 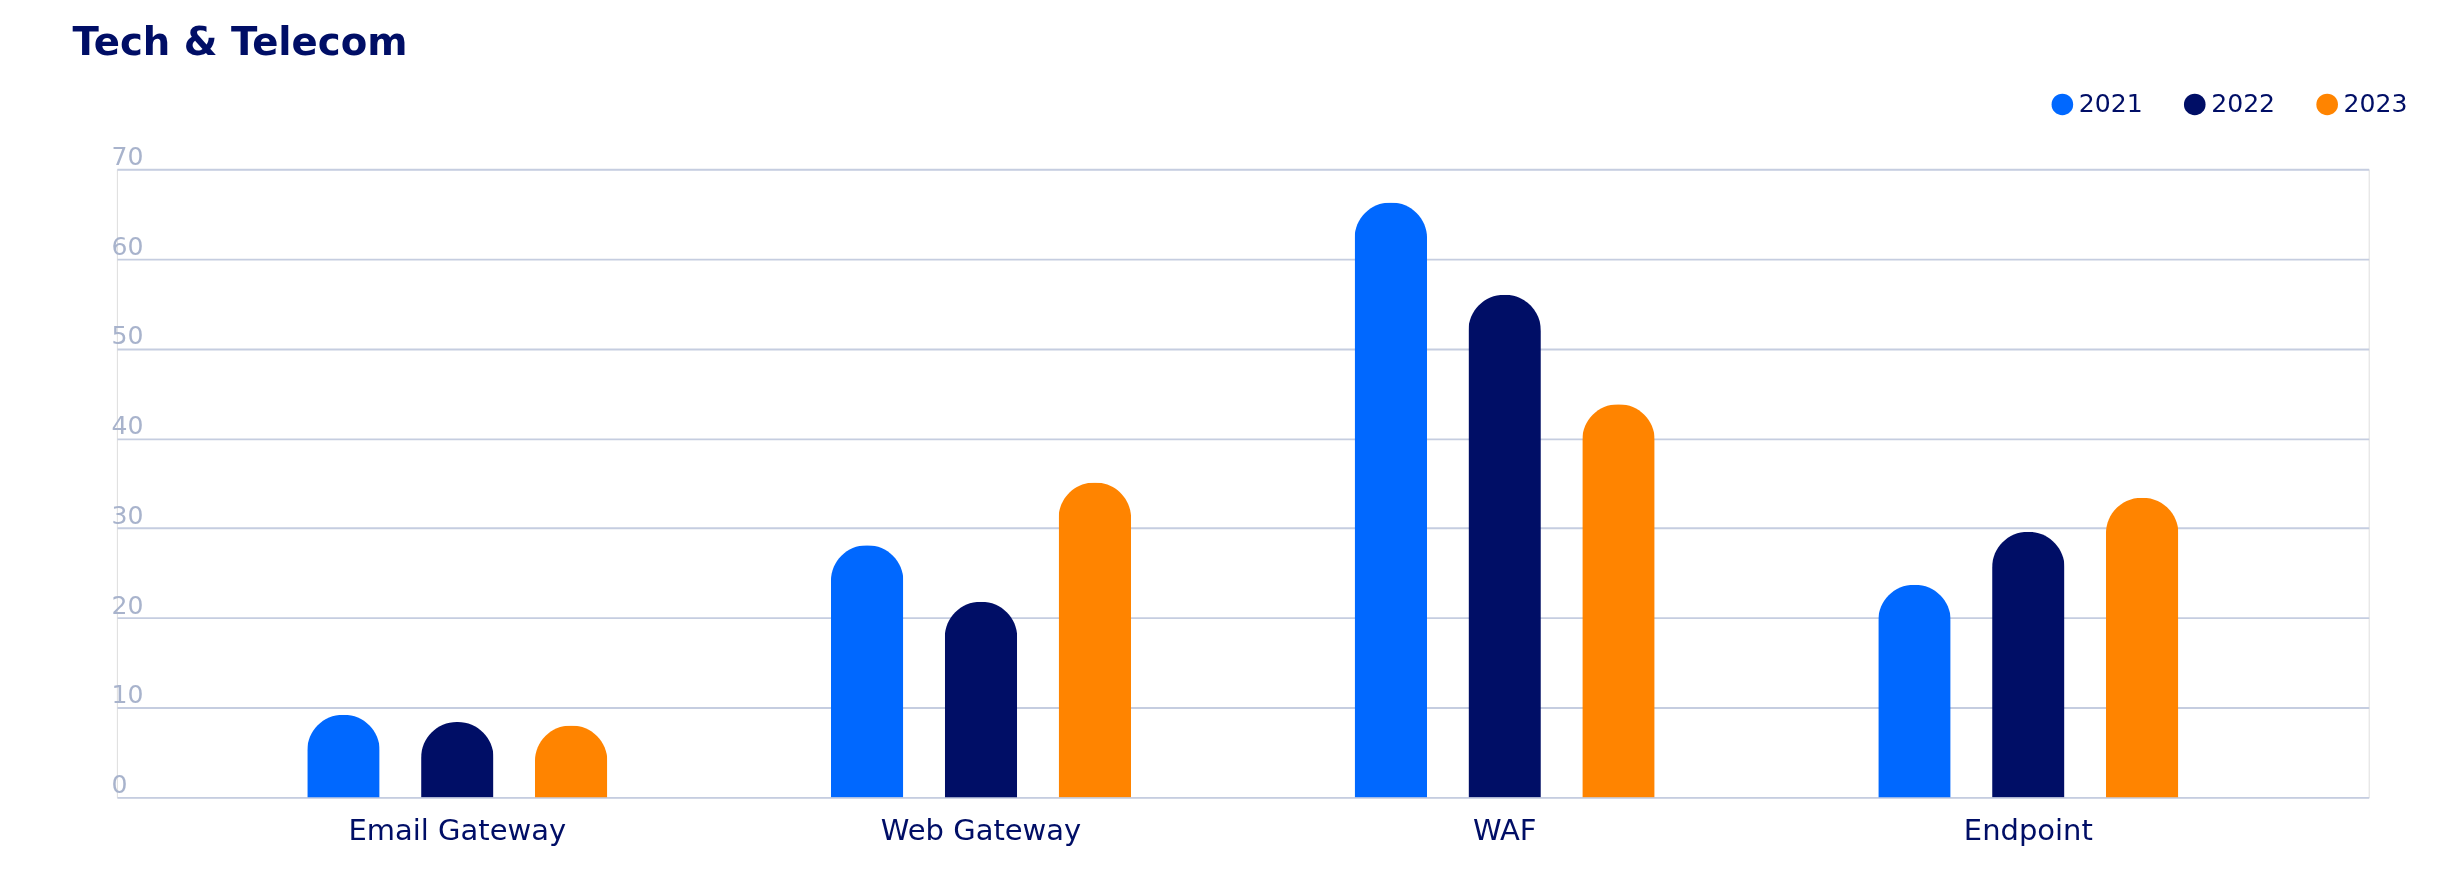 What do you see at coordinates (127, 426) in the screenshot?
I see `y-tick-label: 40` at bounding box center [127, 426].